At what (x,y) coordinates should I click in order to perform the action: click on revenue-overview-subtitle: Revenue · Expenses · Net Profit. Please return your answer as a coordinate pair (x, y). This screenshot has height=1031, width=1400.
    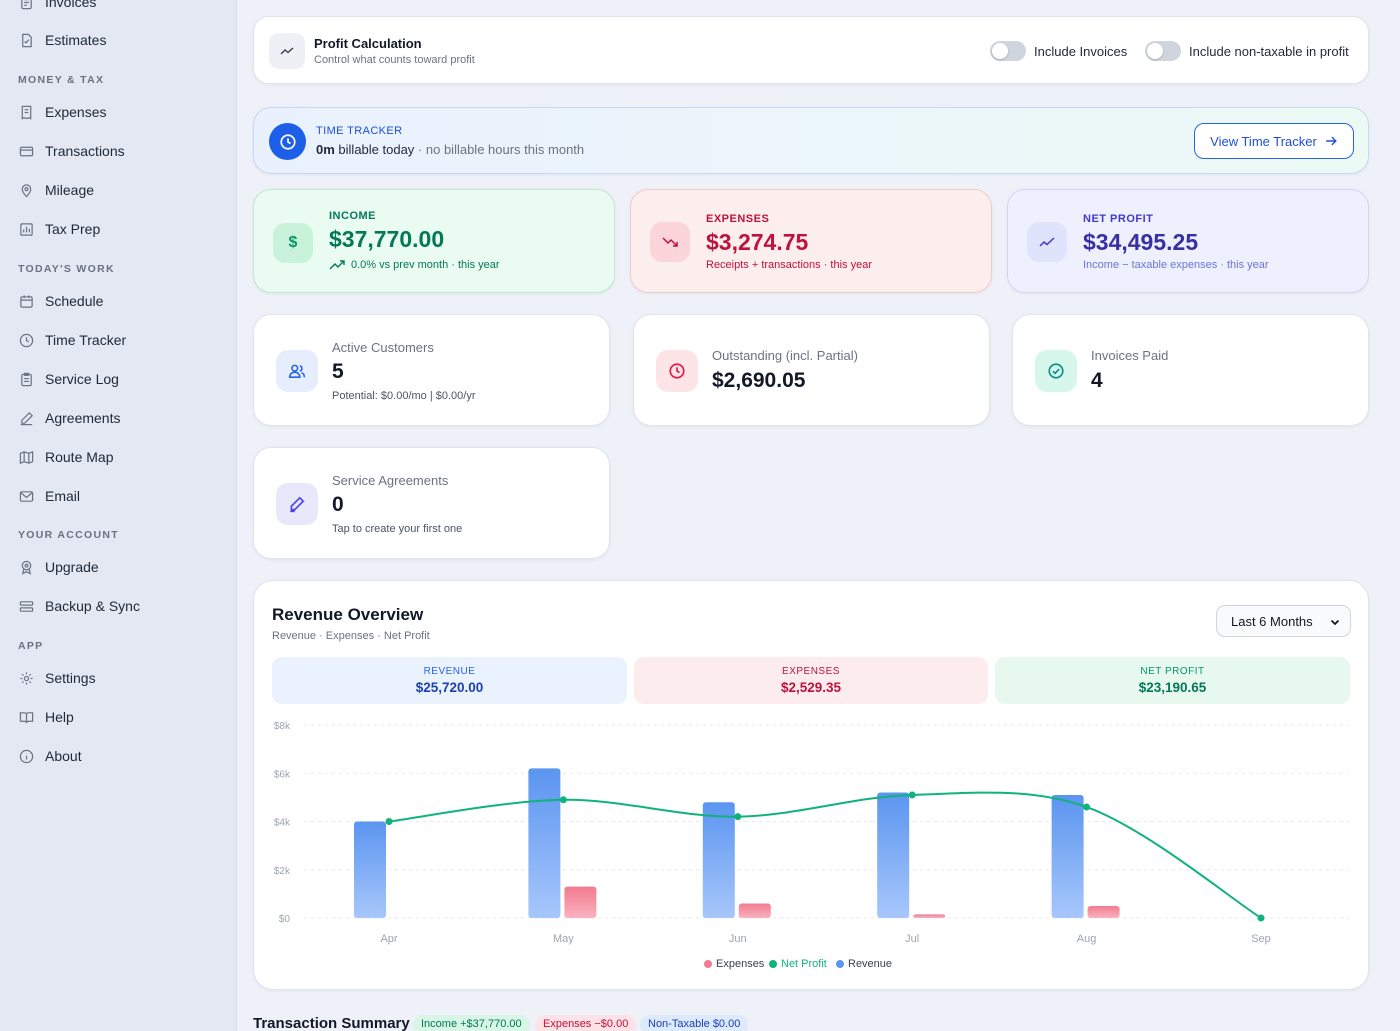
    Looking at the image, I should click on (351, 636).